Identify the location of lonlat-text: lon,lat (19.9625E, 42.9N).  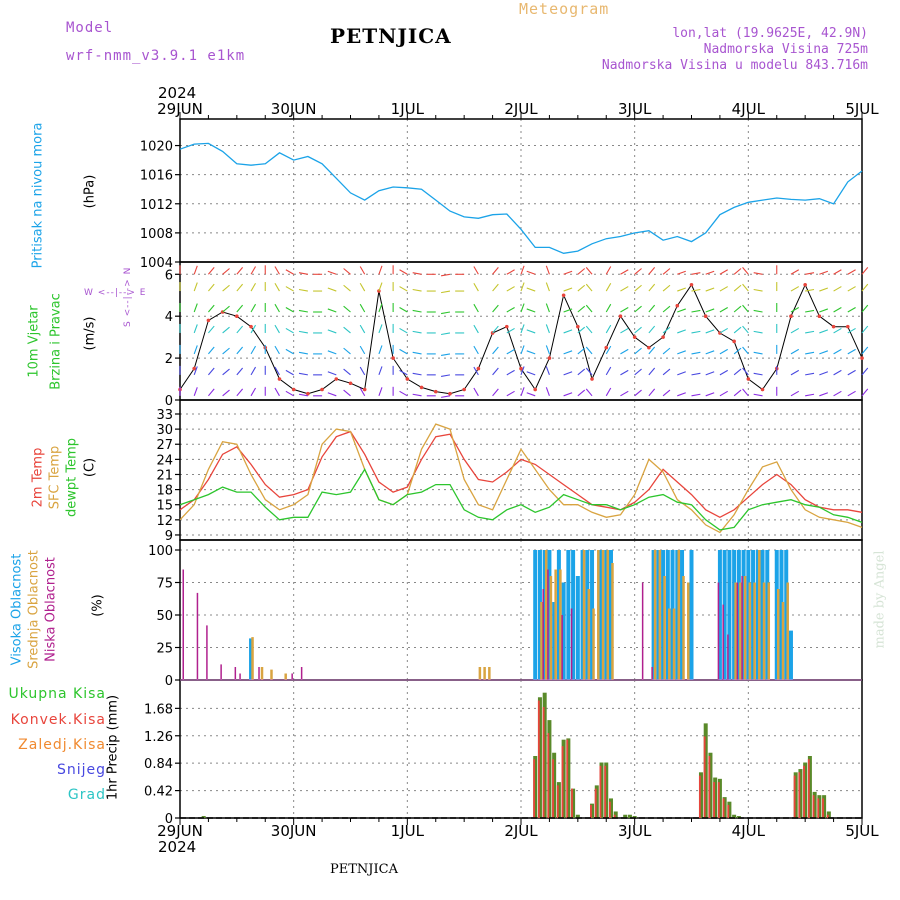
(770, 33).